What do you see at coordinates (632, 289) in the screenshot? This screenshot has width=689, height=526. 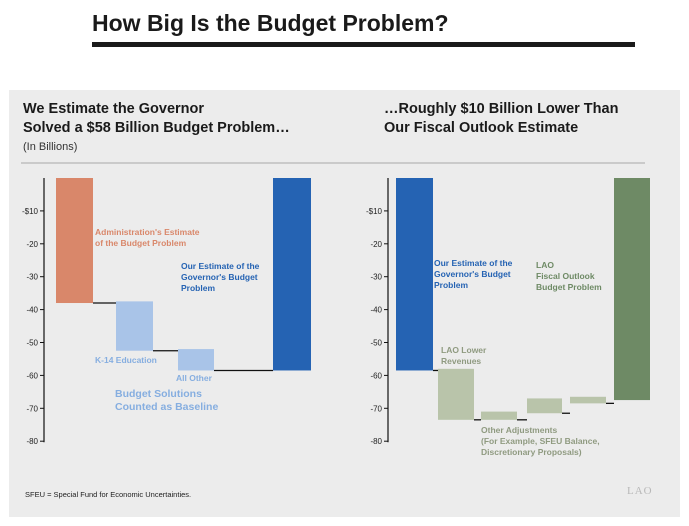 I see `bar-lao-fiscal-outlook` at bounding box center [632, 289].